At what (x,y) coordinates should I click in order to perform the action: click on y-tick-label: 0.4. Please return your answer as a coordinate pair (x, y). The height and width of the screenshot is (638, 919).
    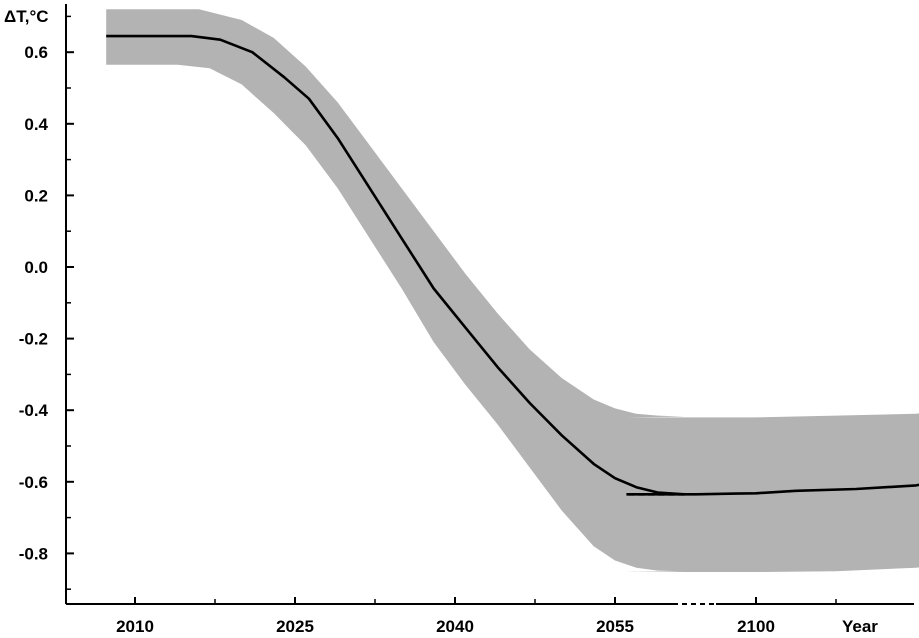
    Looking at the image, I should click on (36, 124).